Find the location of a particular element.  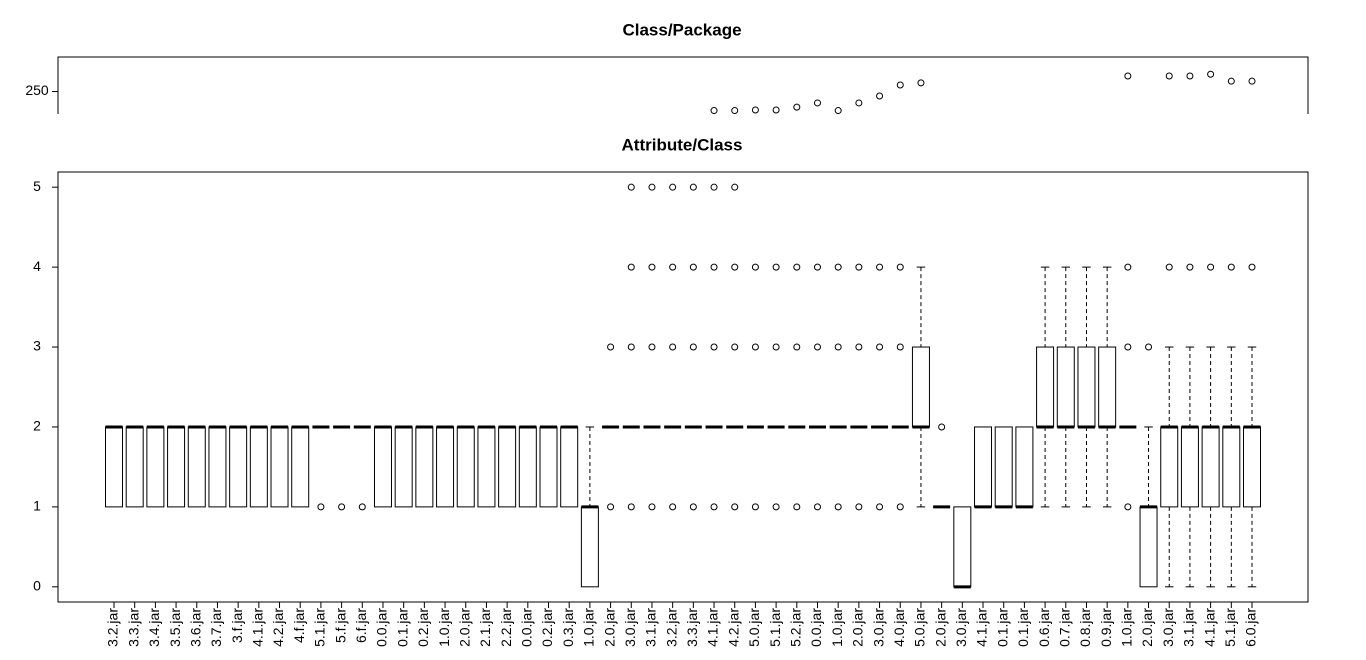

x-tick-label: 0.8.jar is located at coordinates (1085, 627).